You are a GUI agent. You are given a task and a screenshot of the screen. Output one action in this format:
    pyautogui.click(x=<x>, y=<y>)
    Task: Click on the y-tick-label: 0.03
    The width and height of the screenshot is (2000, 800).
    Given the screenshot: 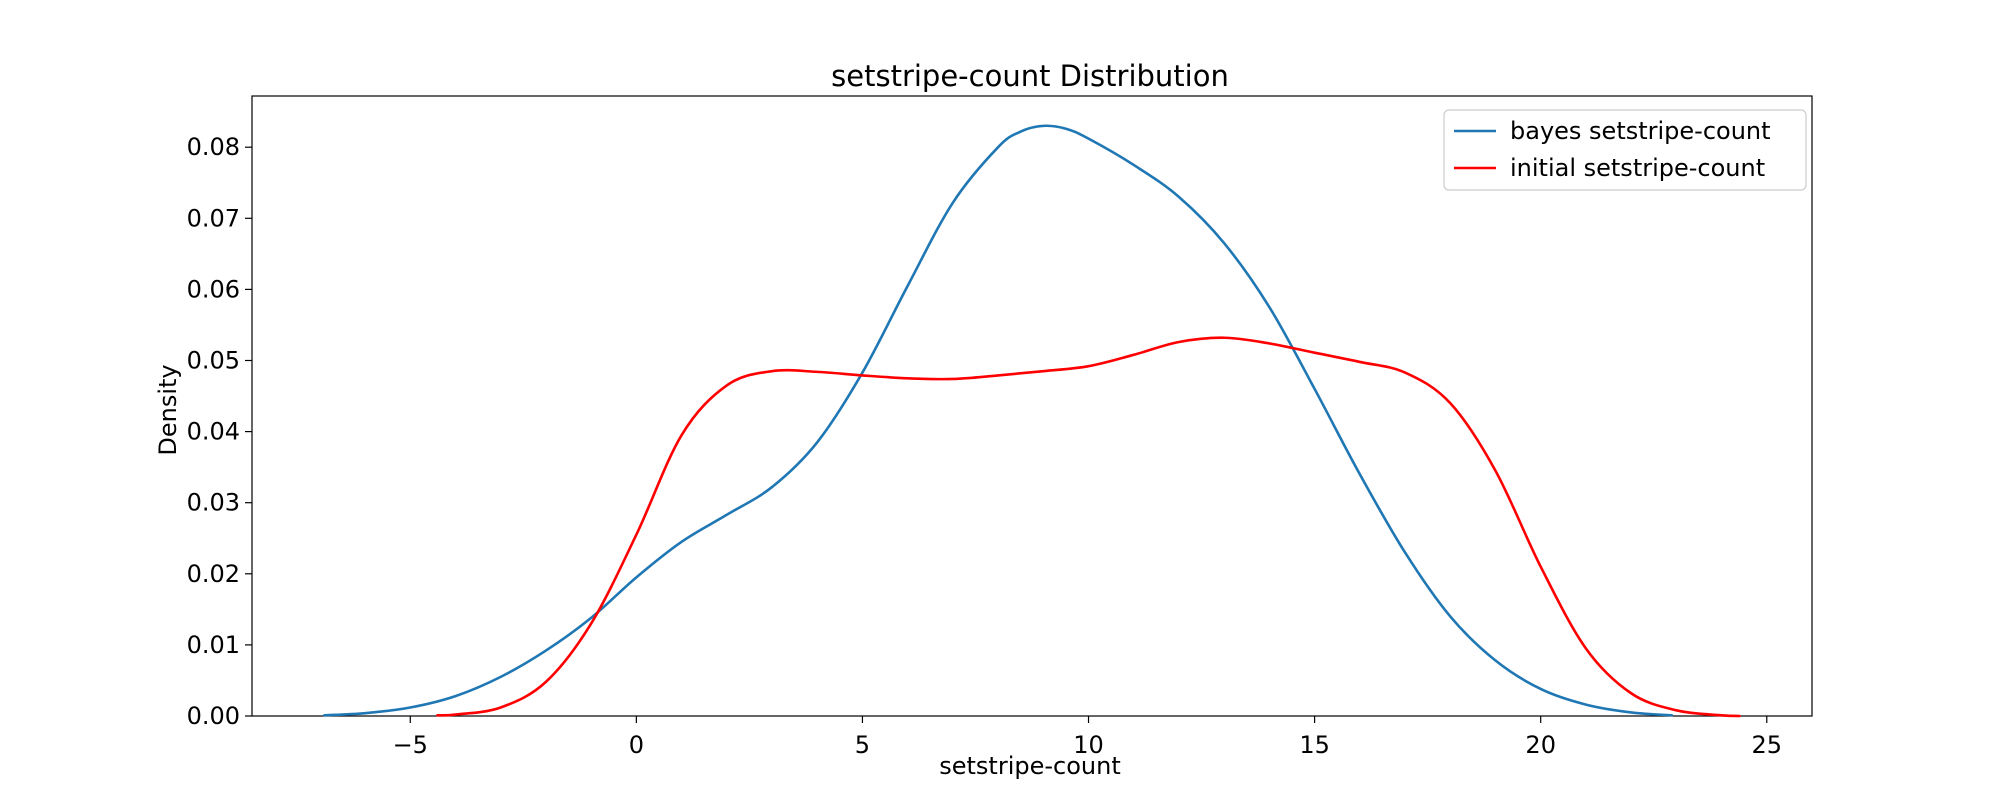 What is the action you would take?
    pyautogui.click(x=213, y=503)
    